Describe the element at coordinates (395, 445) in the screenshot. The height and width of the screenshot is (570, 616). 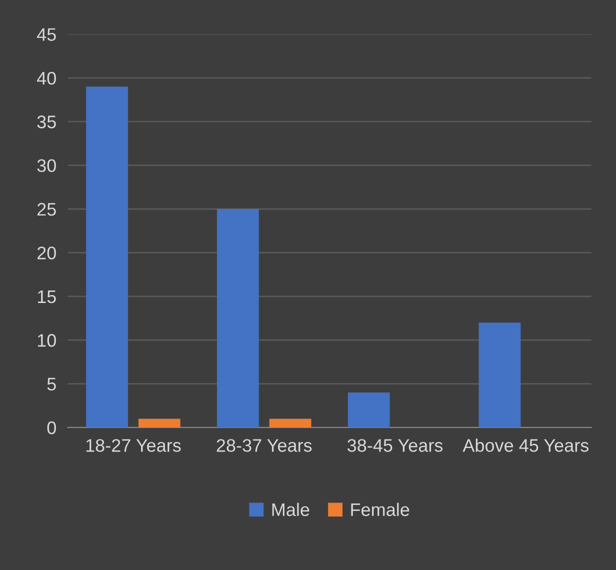
I see `x-tick-label: 38-45 Years` at that location.